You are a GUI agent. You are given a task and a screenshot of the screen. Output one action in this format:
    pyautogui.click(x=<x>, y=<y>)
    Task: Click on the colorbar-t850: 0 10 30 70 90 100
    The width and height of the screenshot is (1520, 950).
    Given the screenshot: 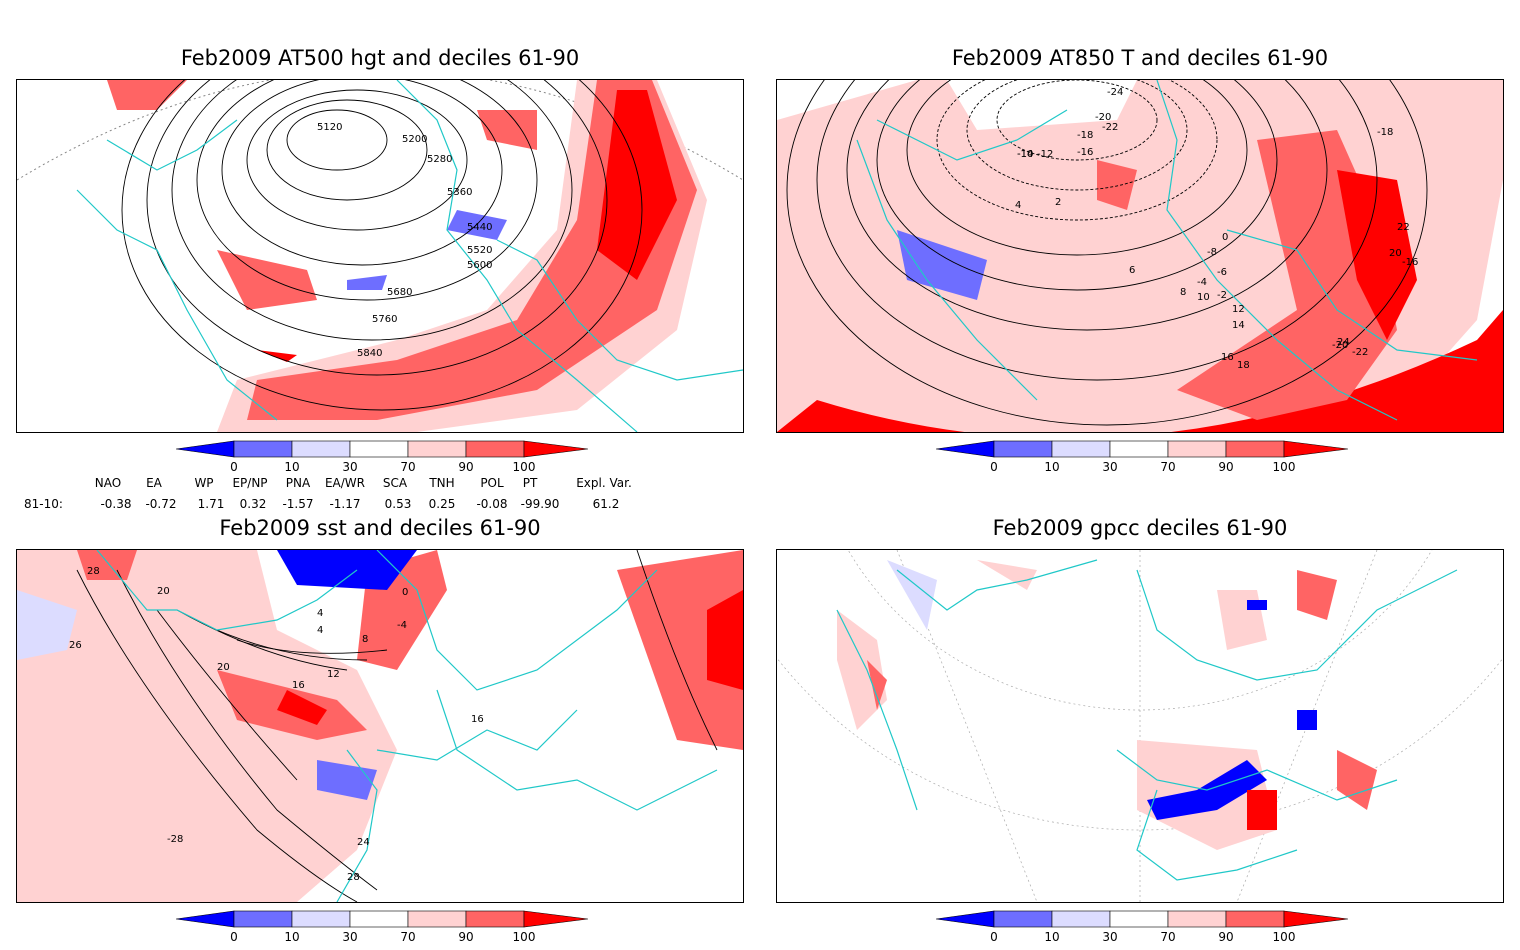 What is the action you would take?
    pyautogui.click(x=1142, y=460)
    